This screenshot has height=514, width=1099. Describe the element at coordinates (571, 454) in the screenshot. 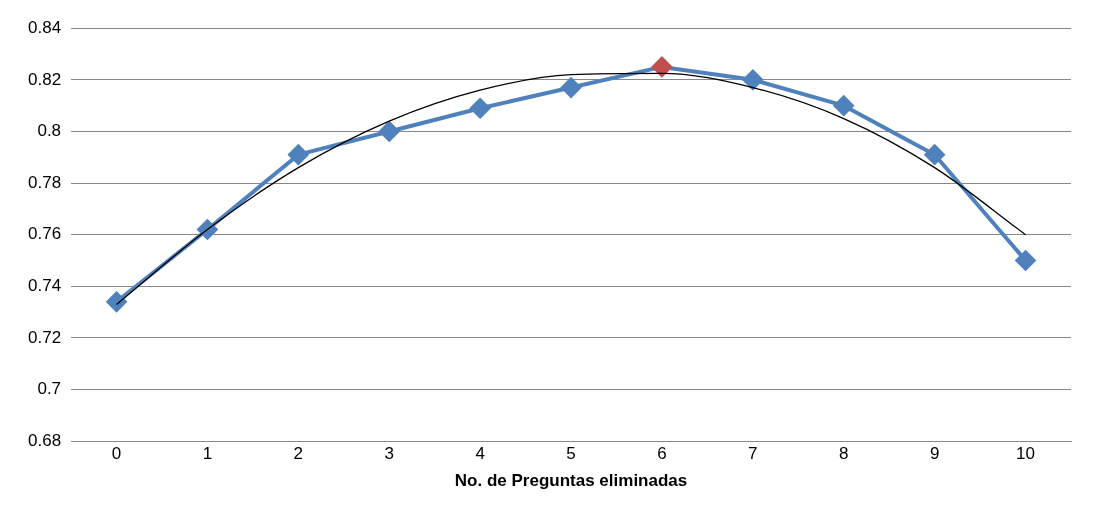

I see `x-tick-label: 5` at that location.